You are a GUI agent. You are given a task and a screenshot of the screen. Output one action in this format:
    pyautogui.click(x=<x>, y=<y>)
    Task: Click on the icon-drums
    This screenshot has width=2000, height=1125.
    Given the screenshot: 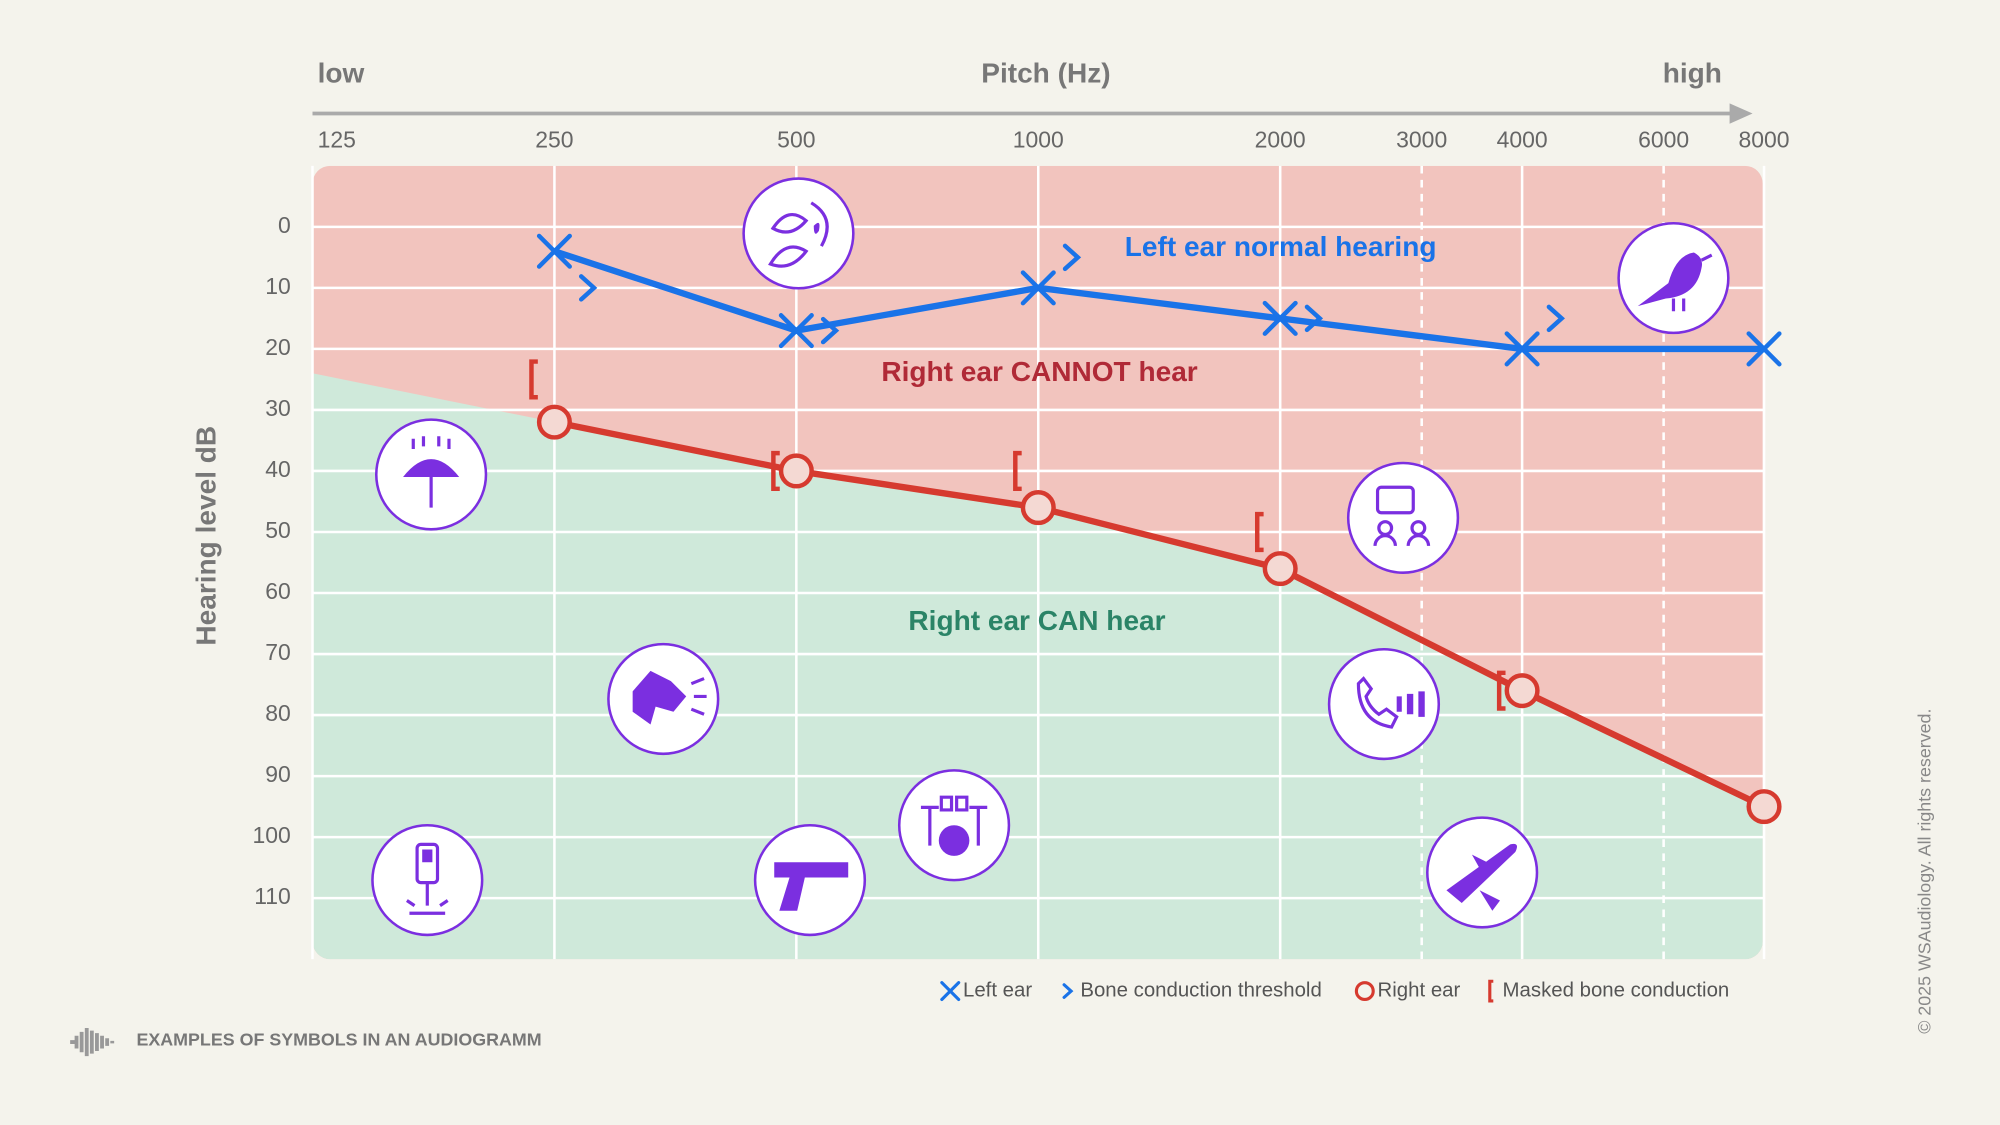 What is the action you would take?
    pyautogui.click(x=954, y=825)
    